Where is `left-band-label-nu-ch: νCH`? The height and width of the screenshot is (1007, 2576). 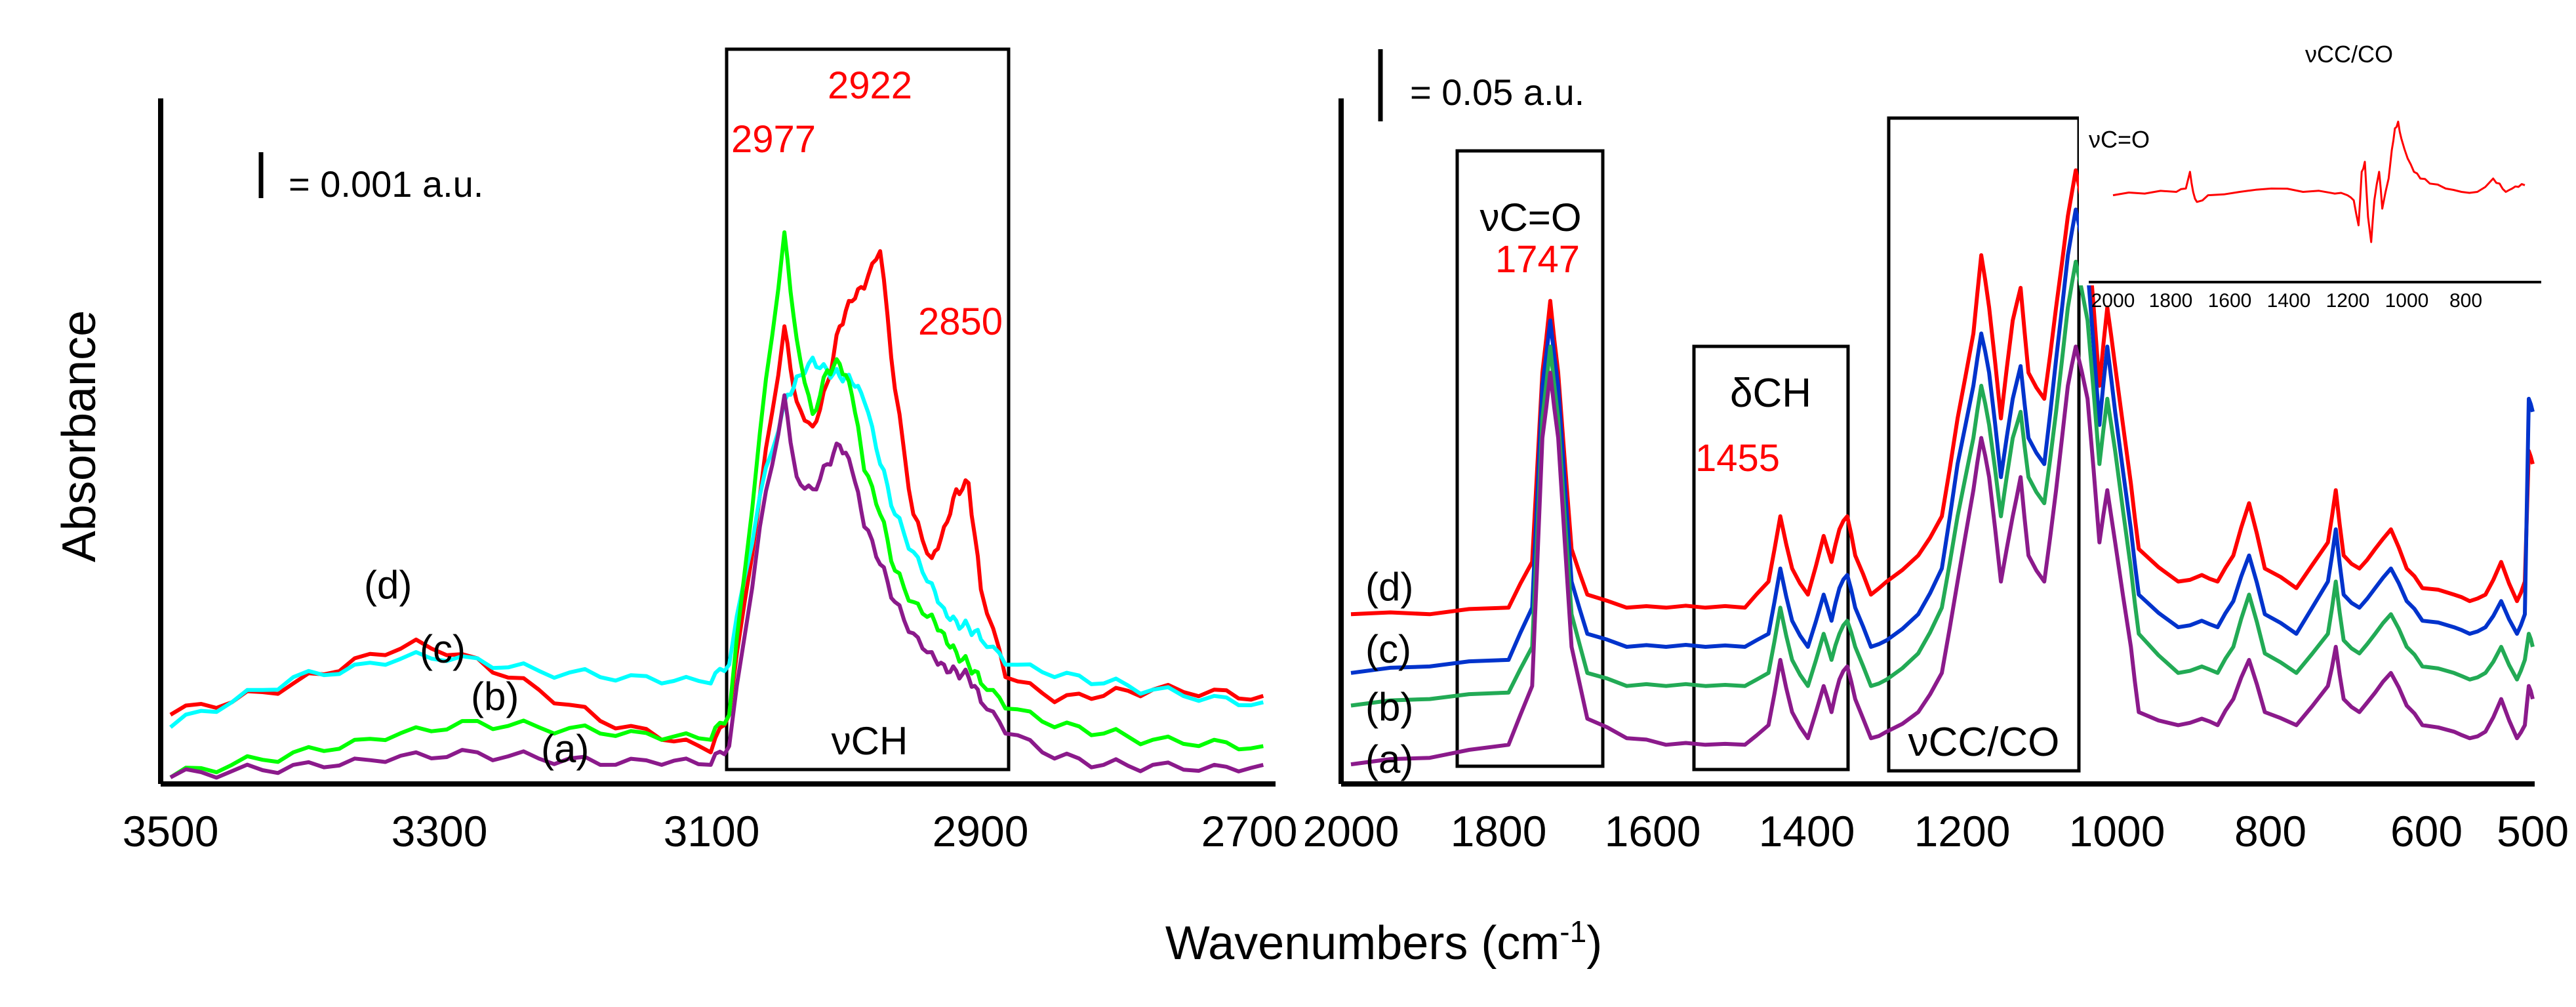 left-band-label-nu-ch: νCH is located at coordinates (870, 741).